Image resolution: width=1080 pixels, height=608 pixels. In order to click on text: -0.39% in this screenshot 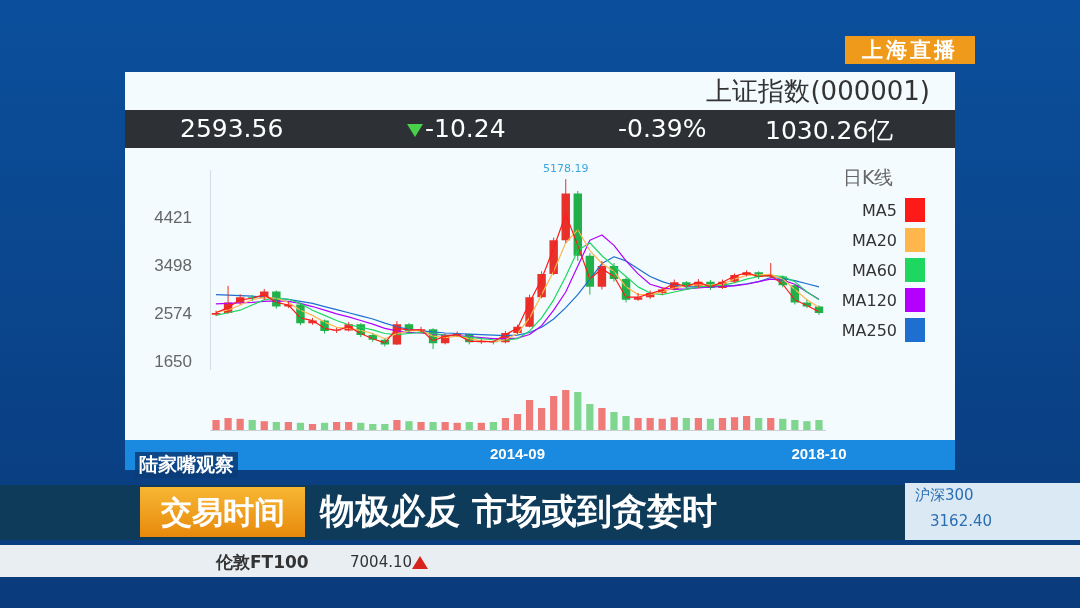, I will do `click(662, 128)`.